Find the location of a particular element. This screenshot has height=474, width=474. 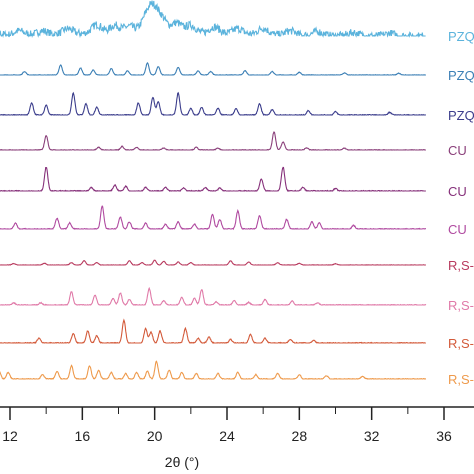

series-labels: PZQ PZQ PZQ CU CU CU R,S- R,S- R,S- R,S- is located at coordinates (461, 208).